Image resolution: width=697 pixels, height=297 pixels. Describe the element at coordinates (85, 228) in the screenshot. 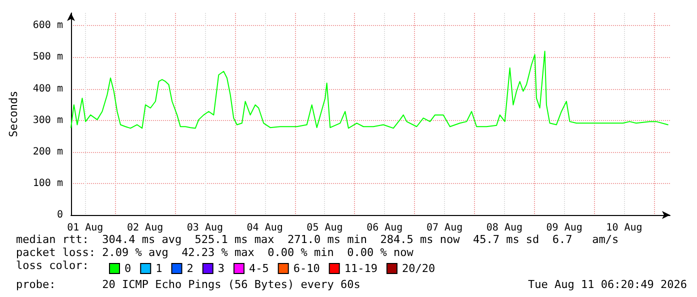

I see `x-tick-label: 01 Aug` at that location.